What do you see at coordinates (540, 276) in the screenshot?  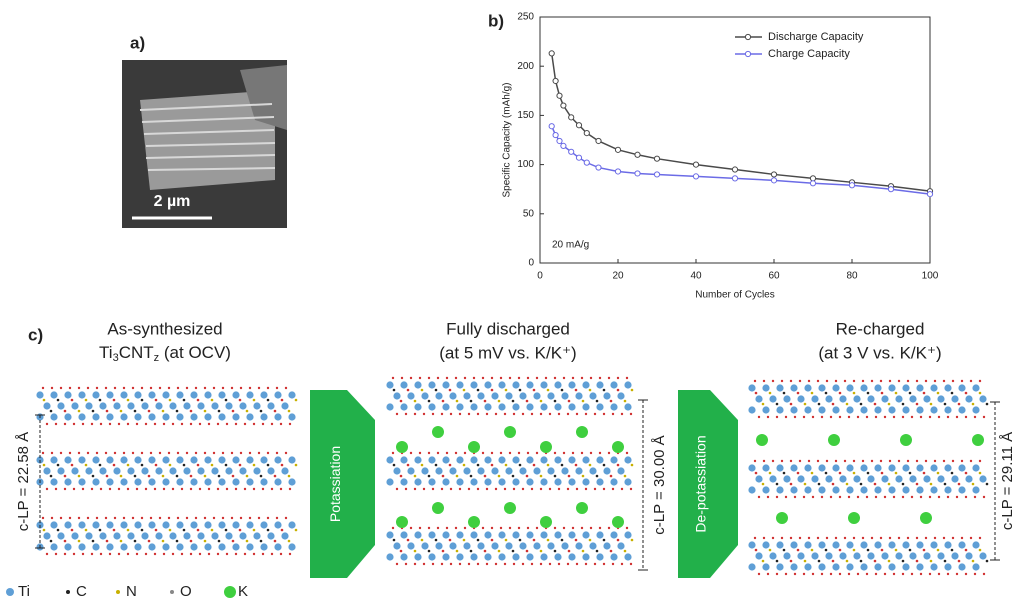 I see `x-tick-label: 0` at bounding box center [540, 276].